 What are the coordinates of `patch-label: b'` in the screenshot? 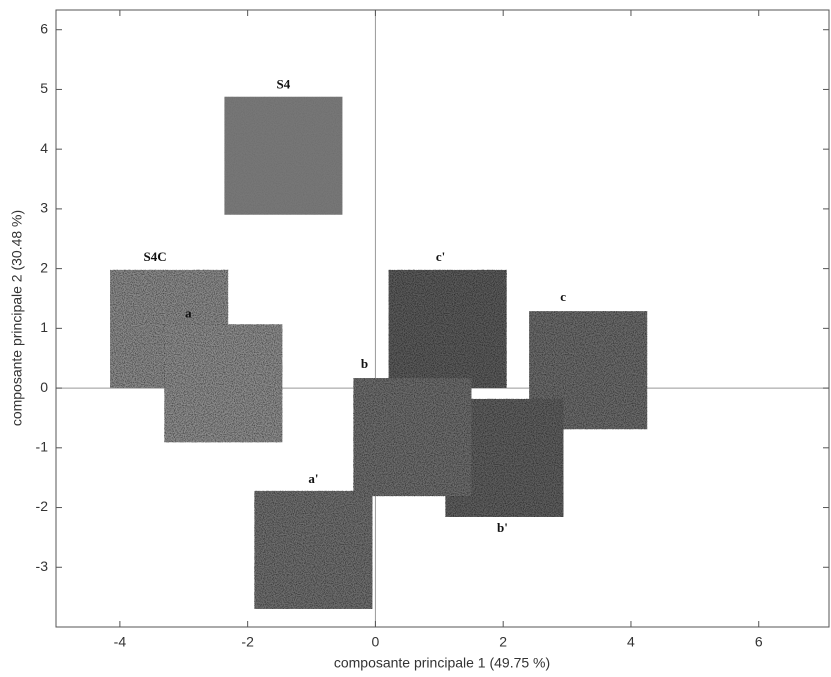 It's located at (502, 527).